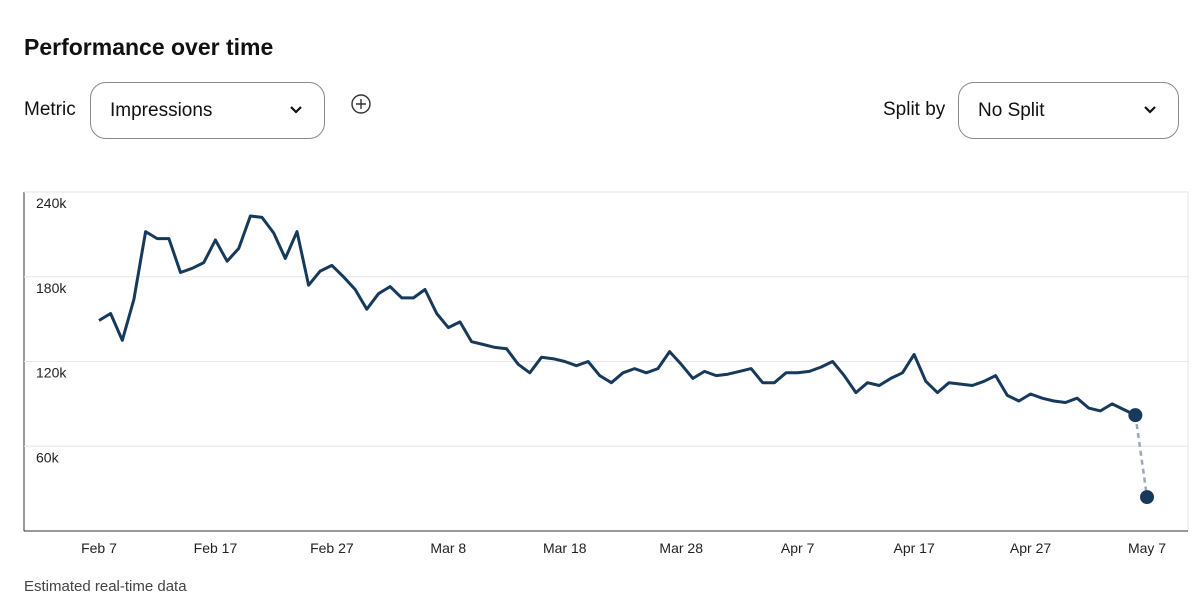  Describe the element at coordinates (48, 457) in the screenshot. I see `y-tick-label: 60k` at that location.